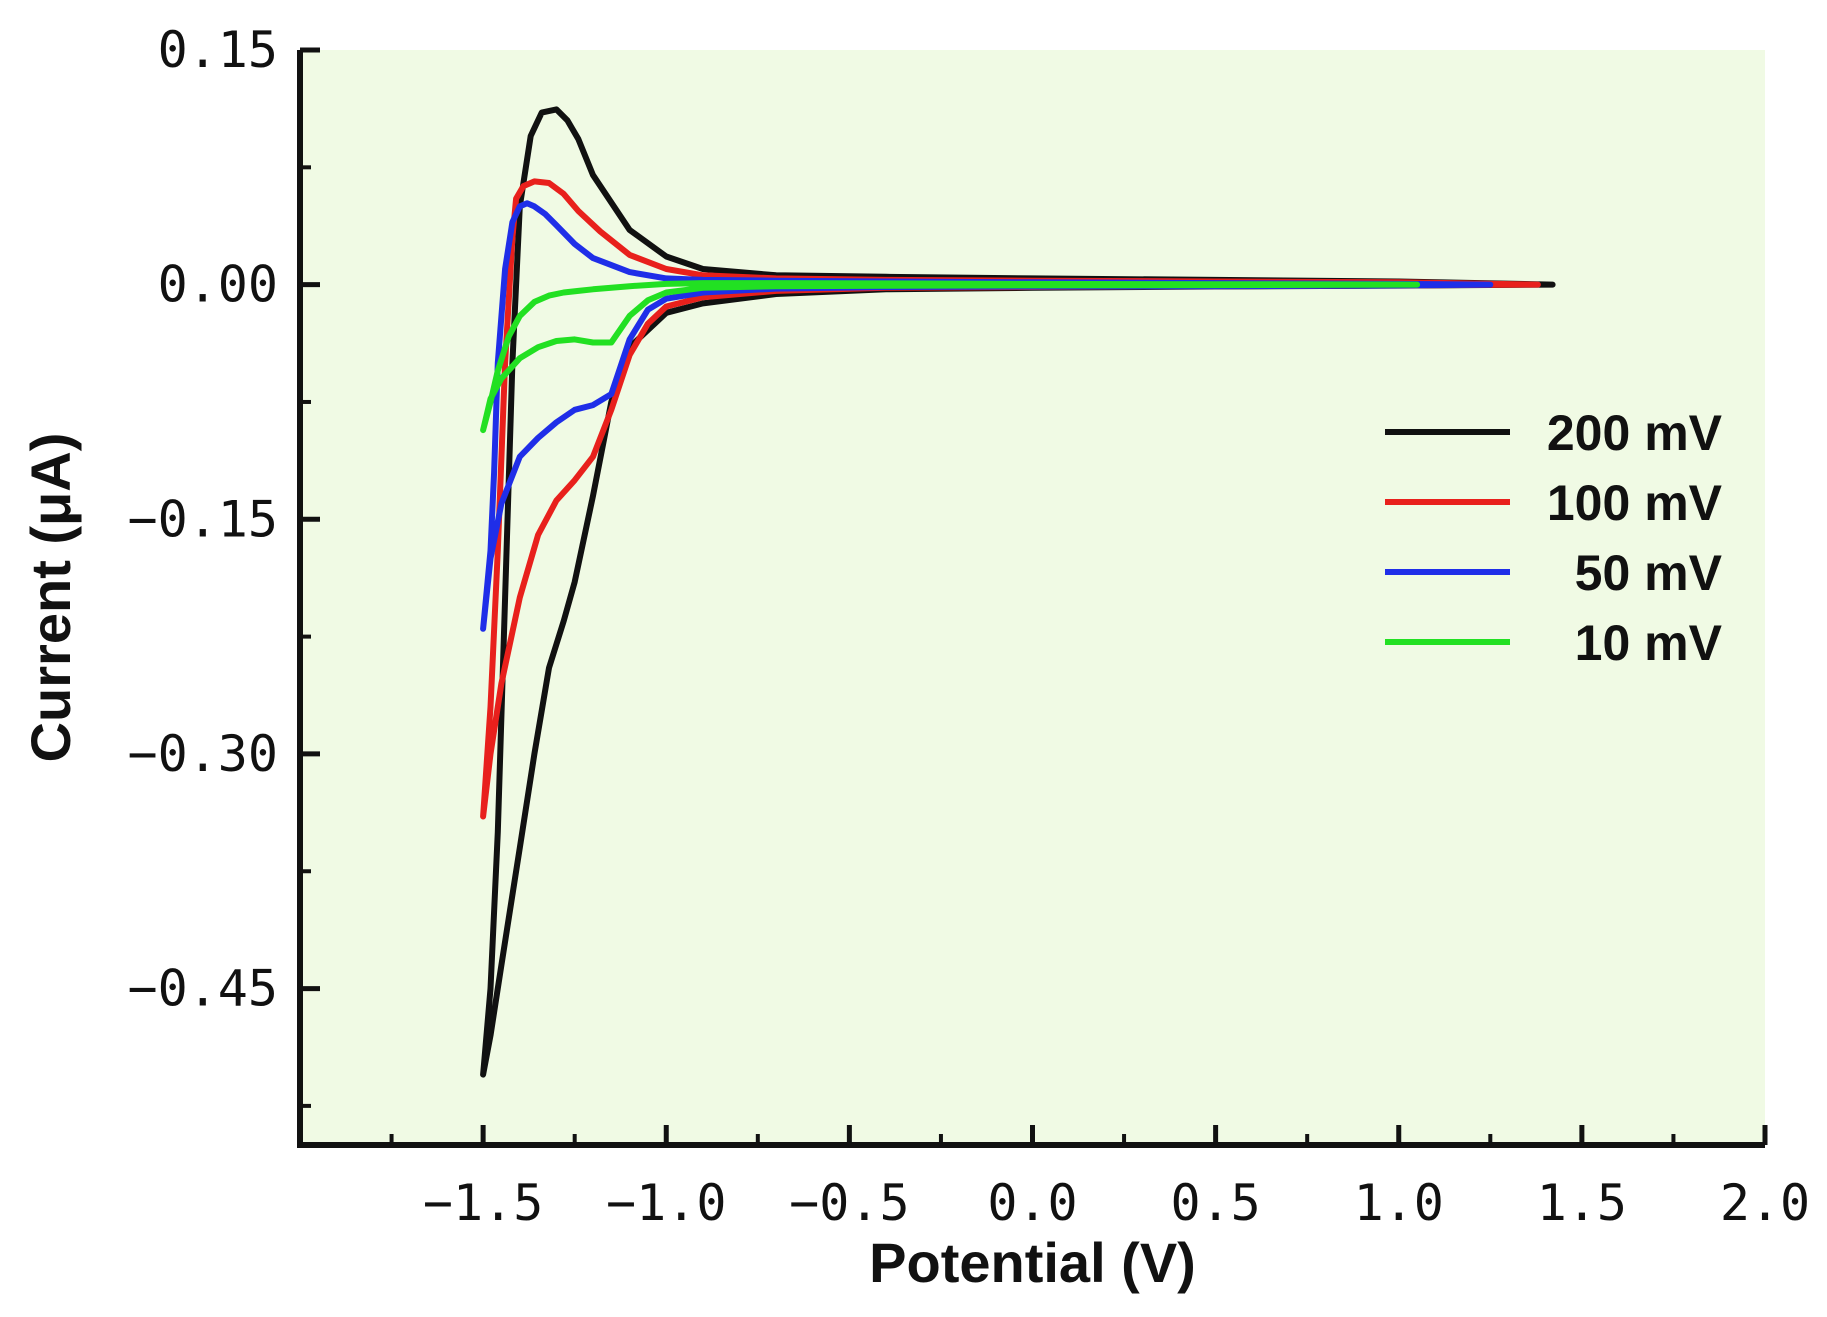 This screenshot has width=1827, height=1317. What do you see at coordinates (50, 598) in the screenshot?
I see `y-axis-title: Current (μA)` at bounding box center [50, 598].